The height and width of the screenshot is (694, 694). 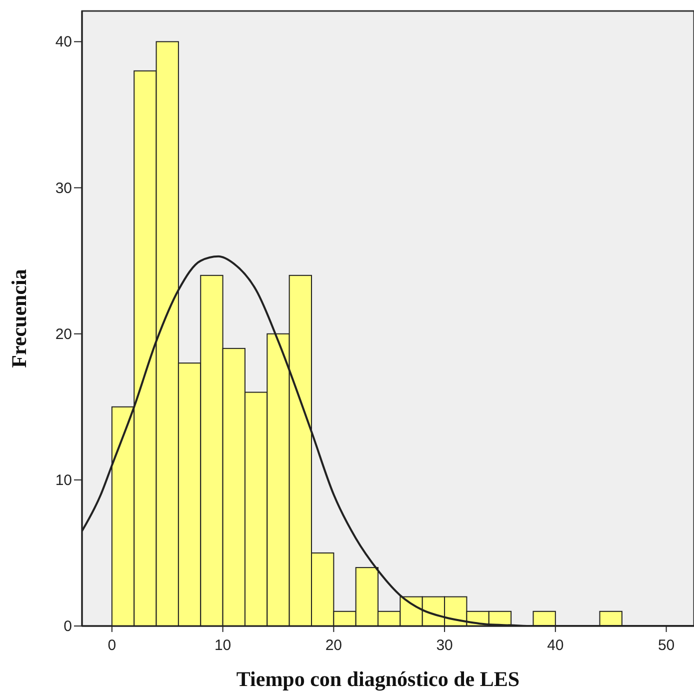 I want to click on x-tick-label: 50, so click(x=666, y=645).